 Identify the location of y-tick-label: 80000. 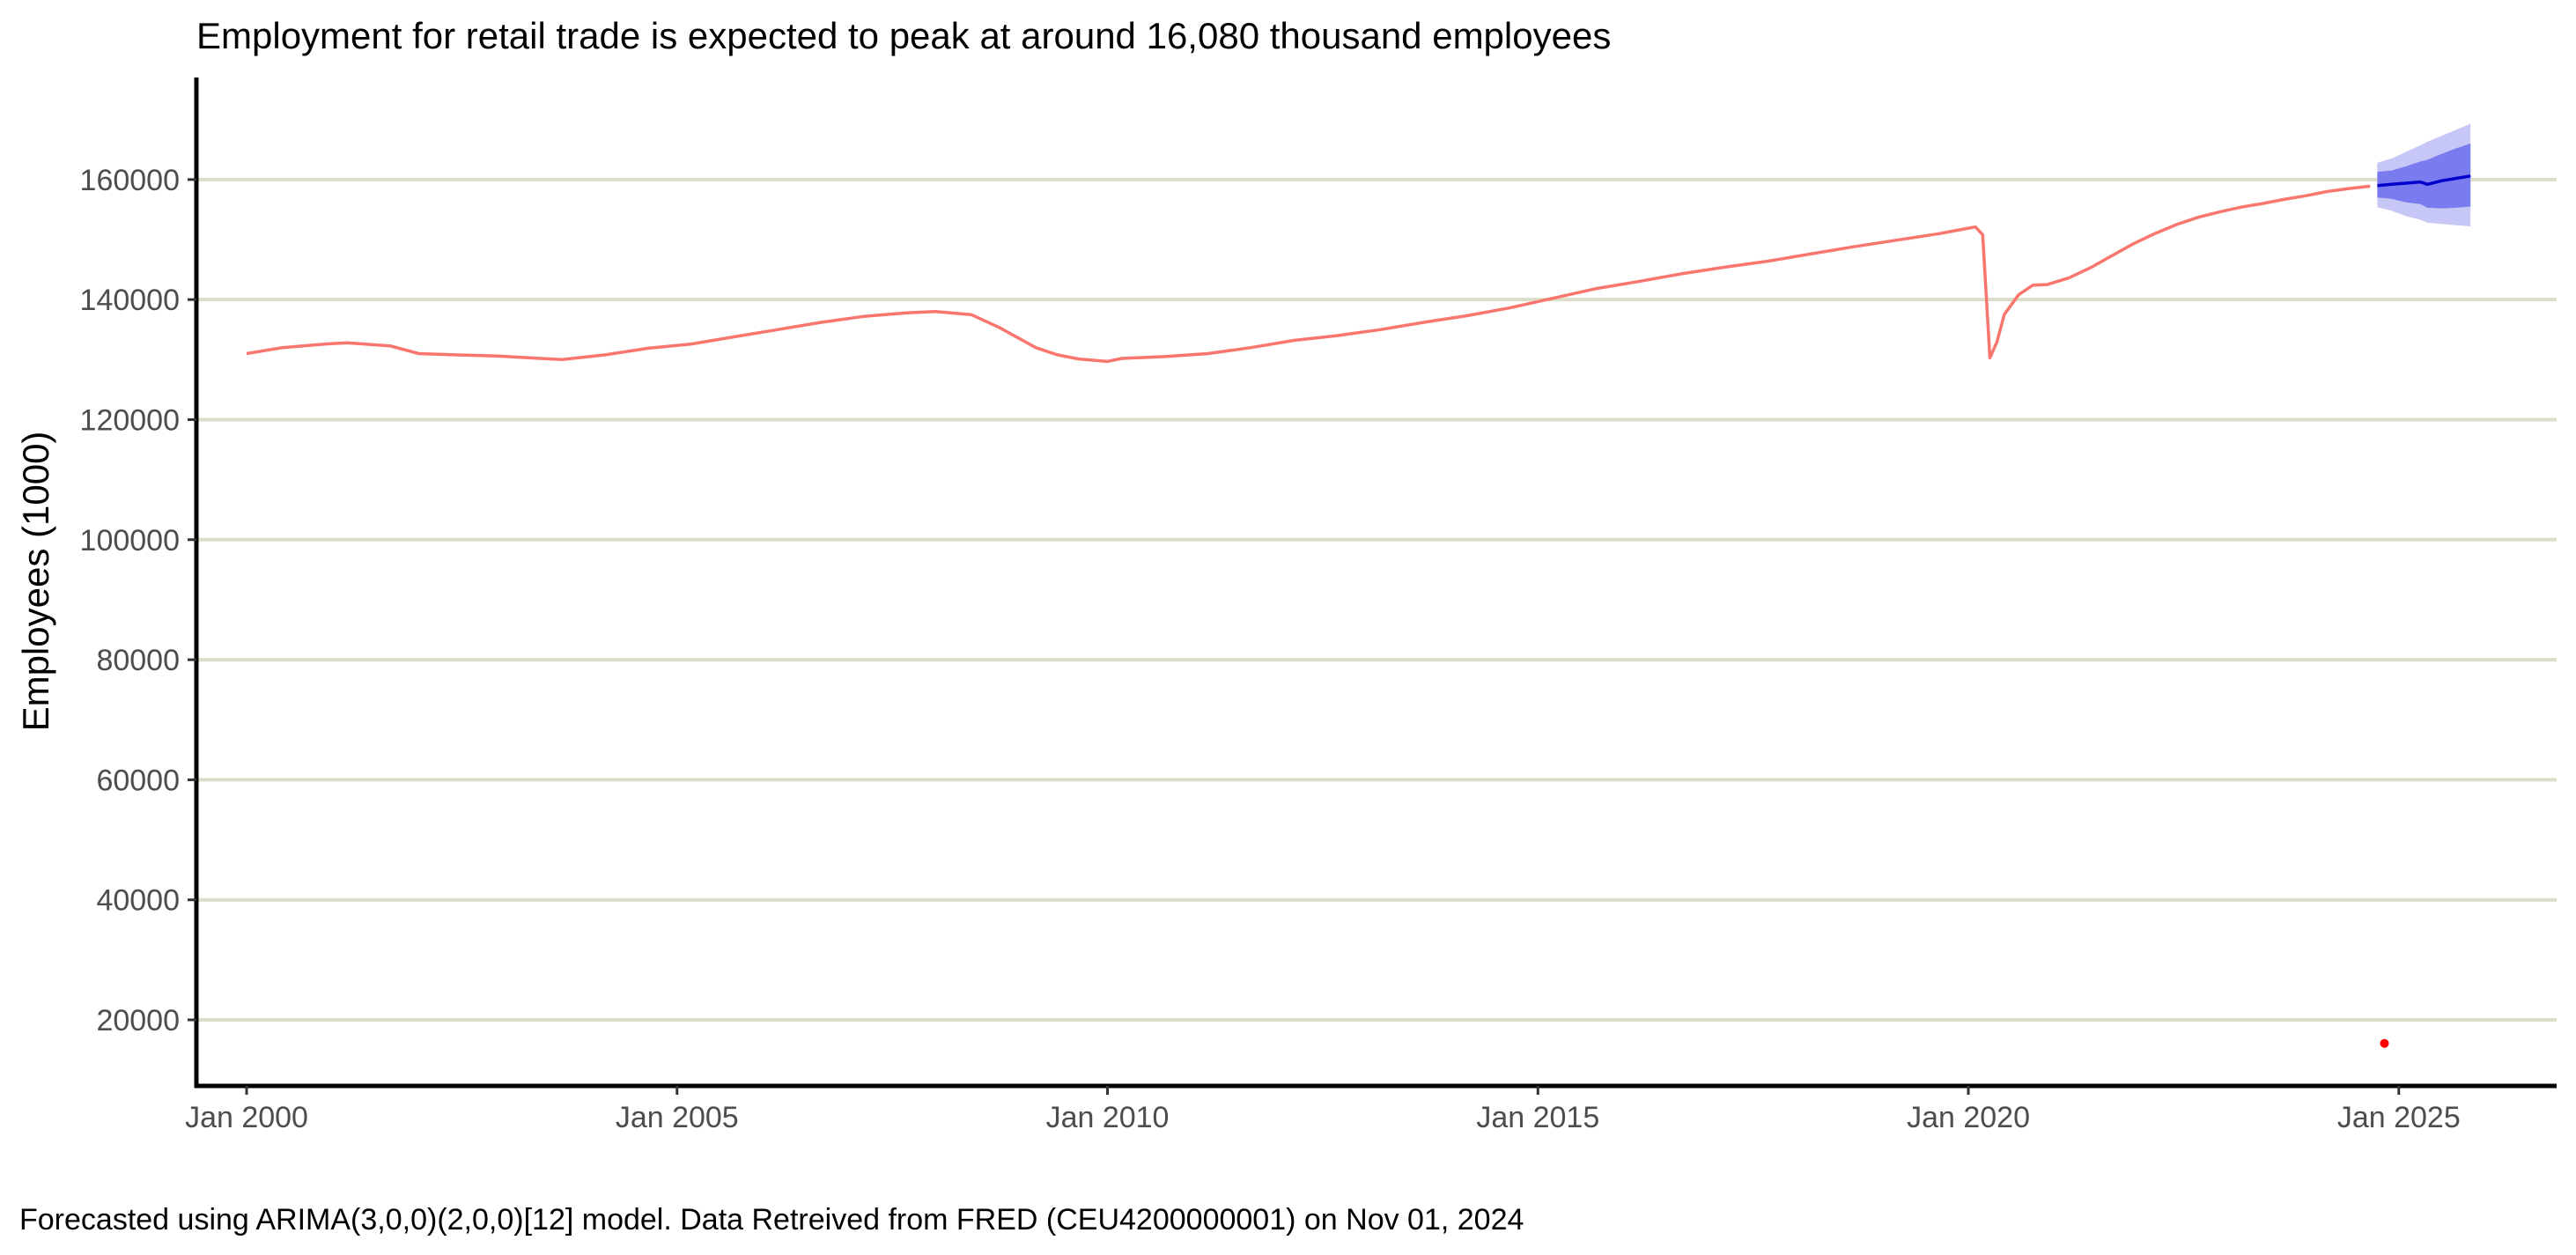
(138, 661).